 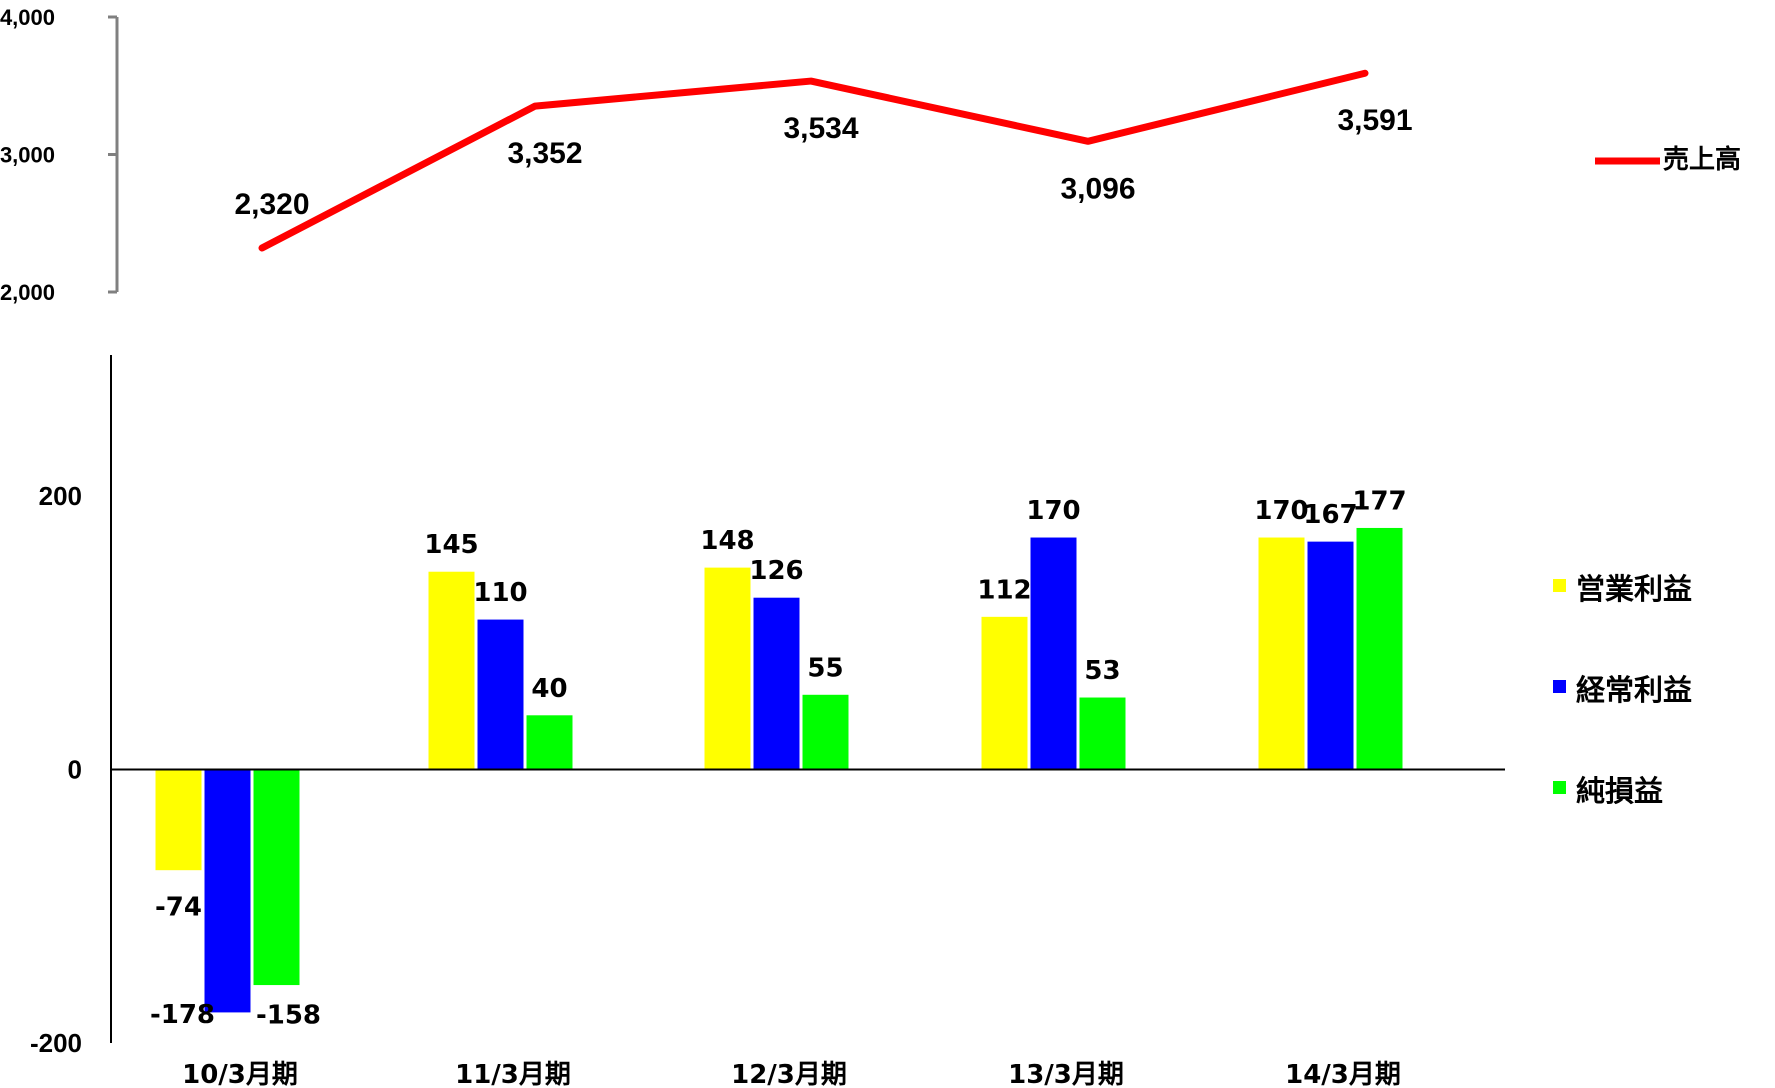 What do you see at coordinates (813, 160) in the screenshot?
I see `sales-line` at bounding box center [813, 160].